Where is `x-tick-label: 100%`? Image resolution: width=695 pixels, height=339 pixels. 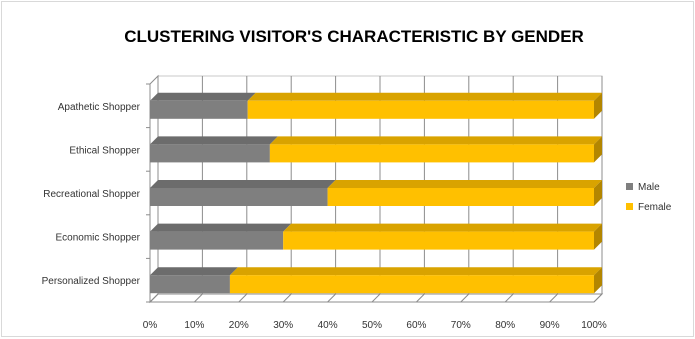 x-tick-label: 100% is located at coordinates (594, 325).